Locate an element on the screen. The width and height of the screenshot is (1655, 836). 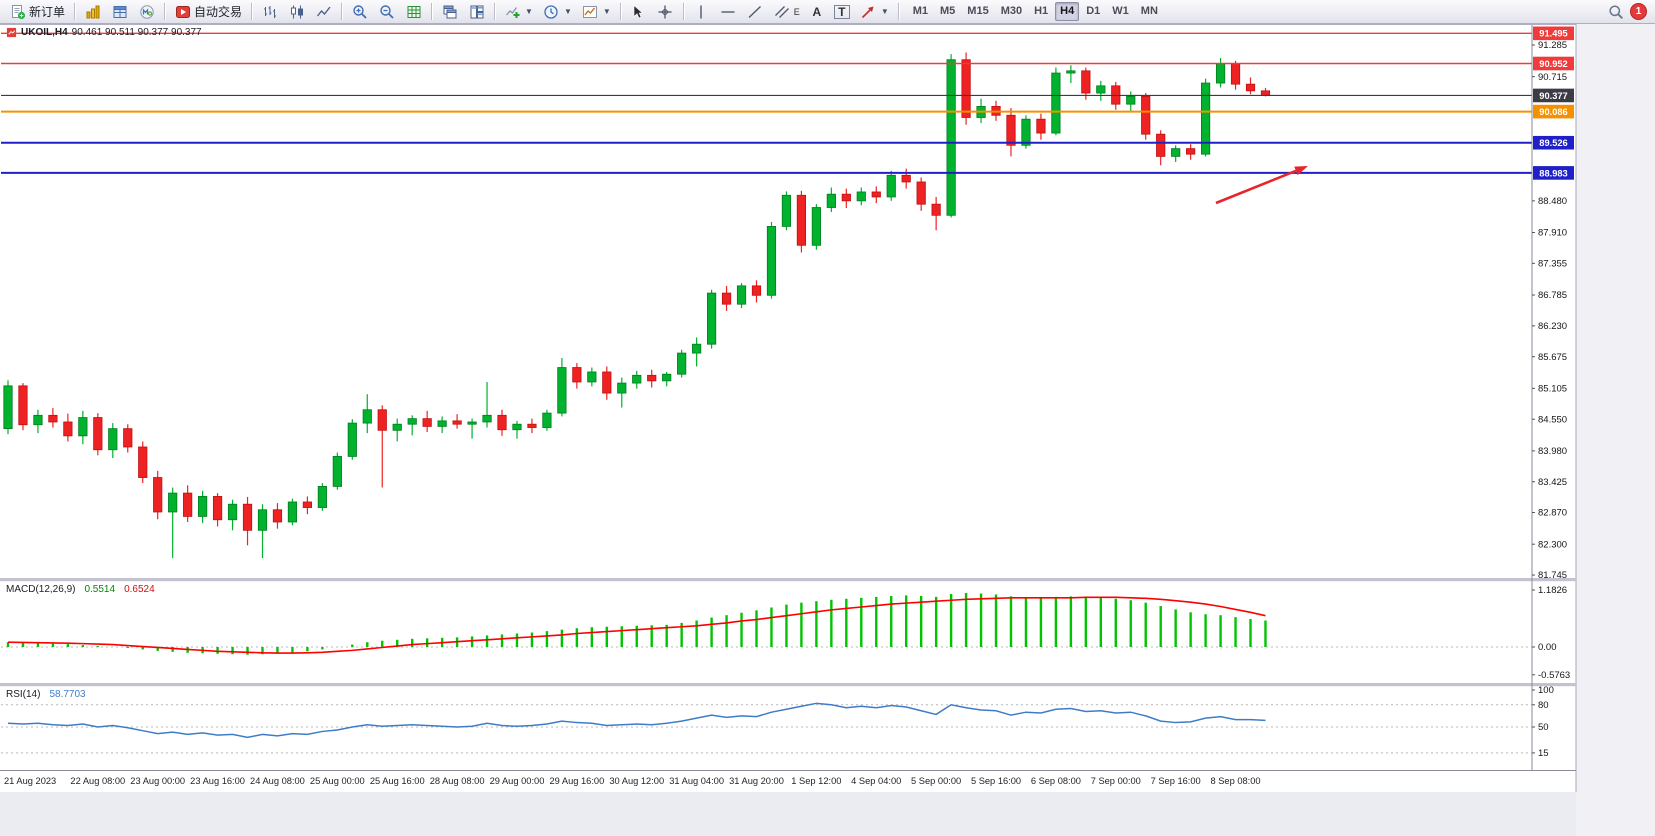
svg-text: 91.495 is located at coordinates (1553, 34).